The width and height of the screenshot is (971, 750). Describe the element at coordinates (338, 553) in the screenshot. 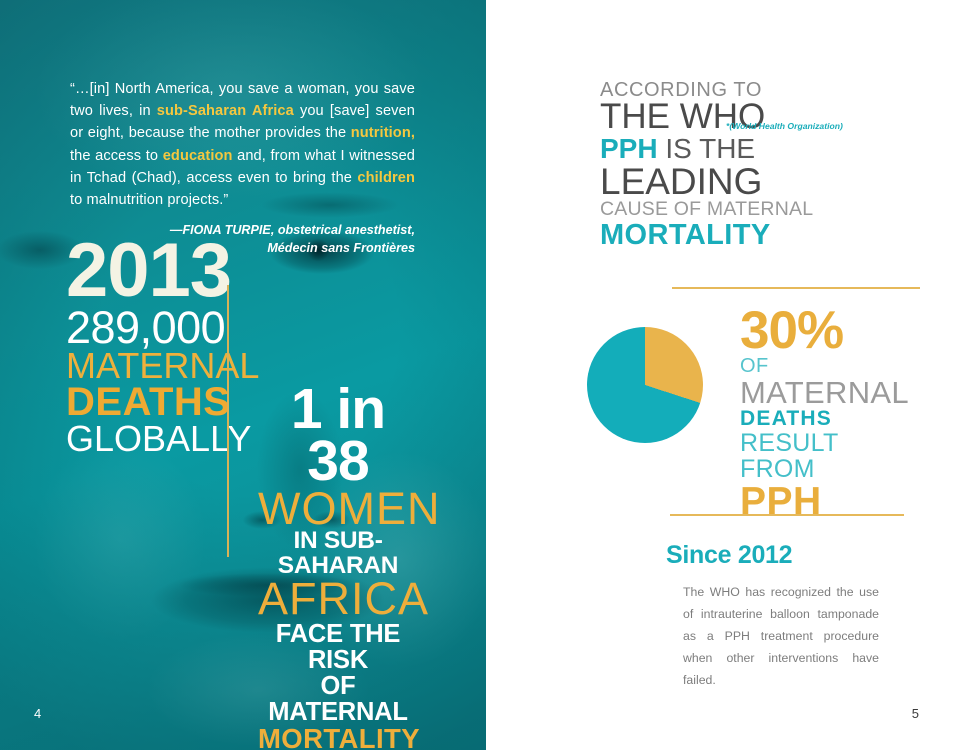

I see `stat-label-region-line1: IN SUB-SAHARAN` at that location.